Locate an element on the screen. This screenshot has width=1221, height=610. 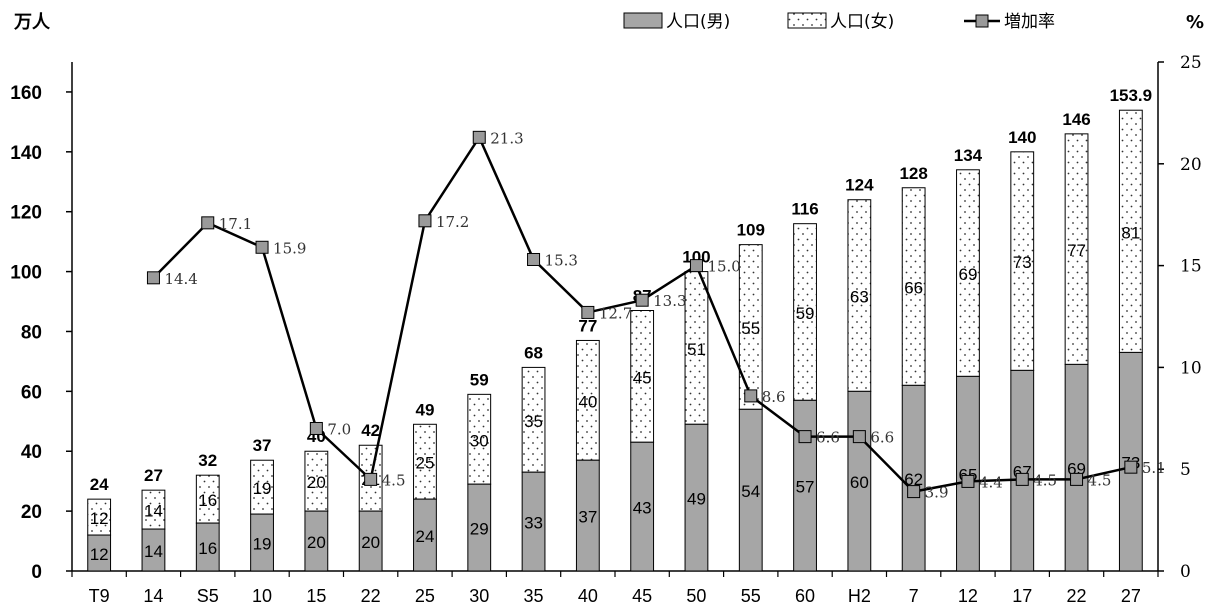
growth-rate-label: 3.9 is located at coordinates (937, 493).